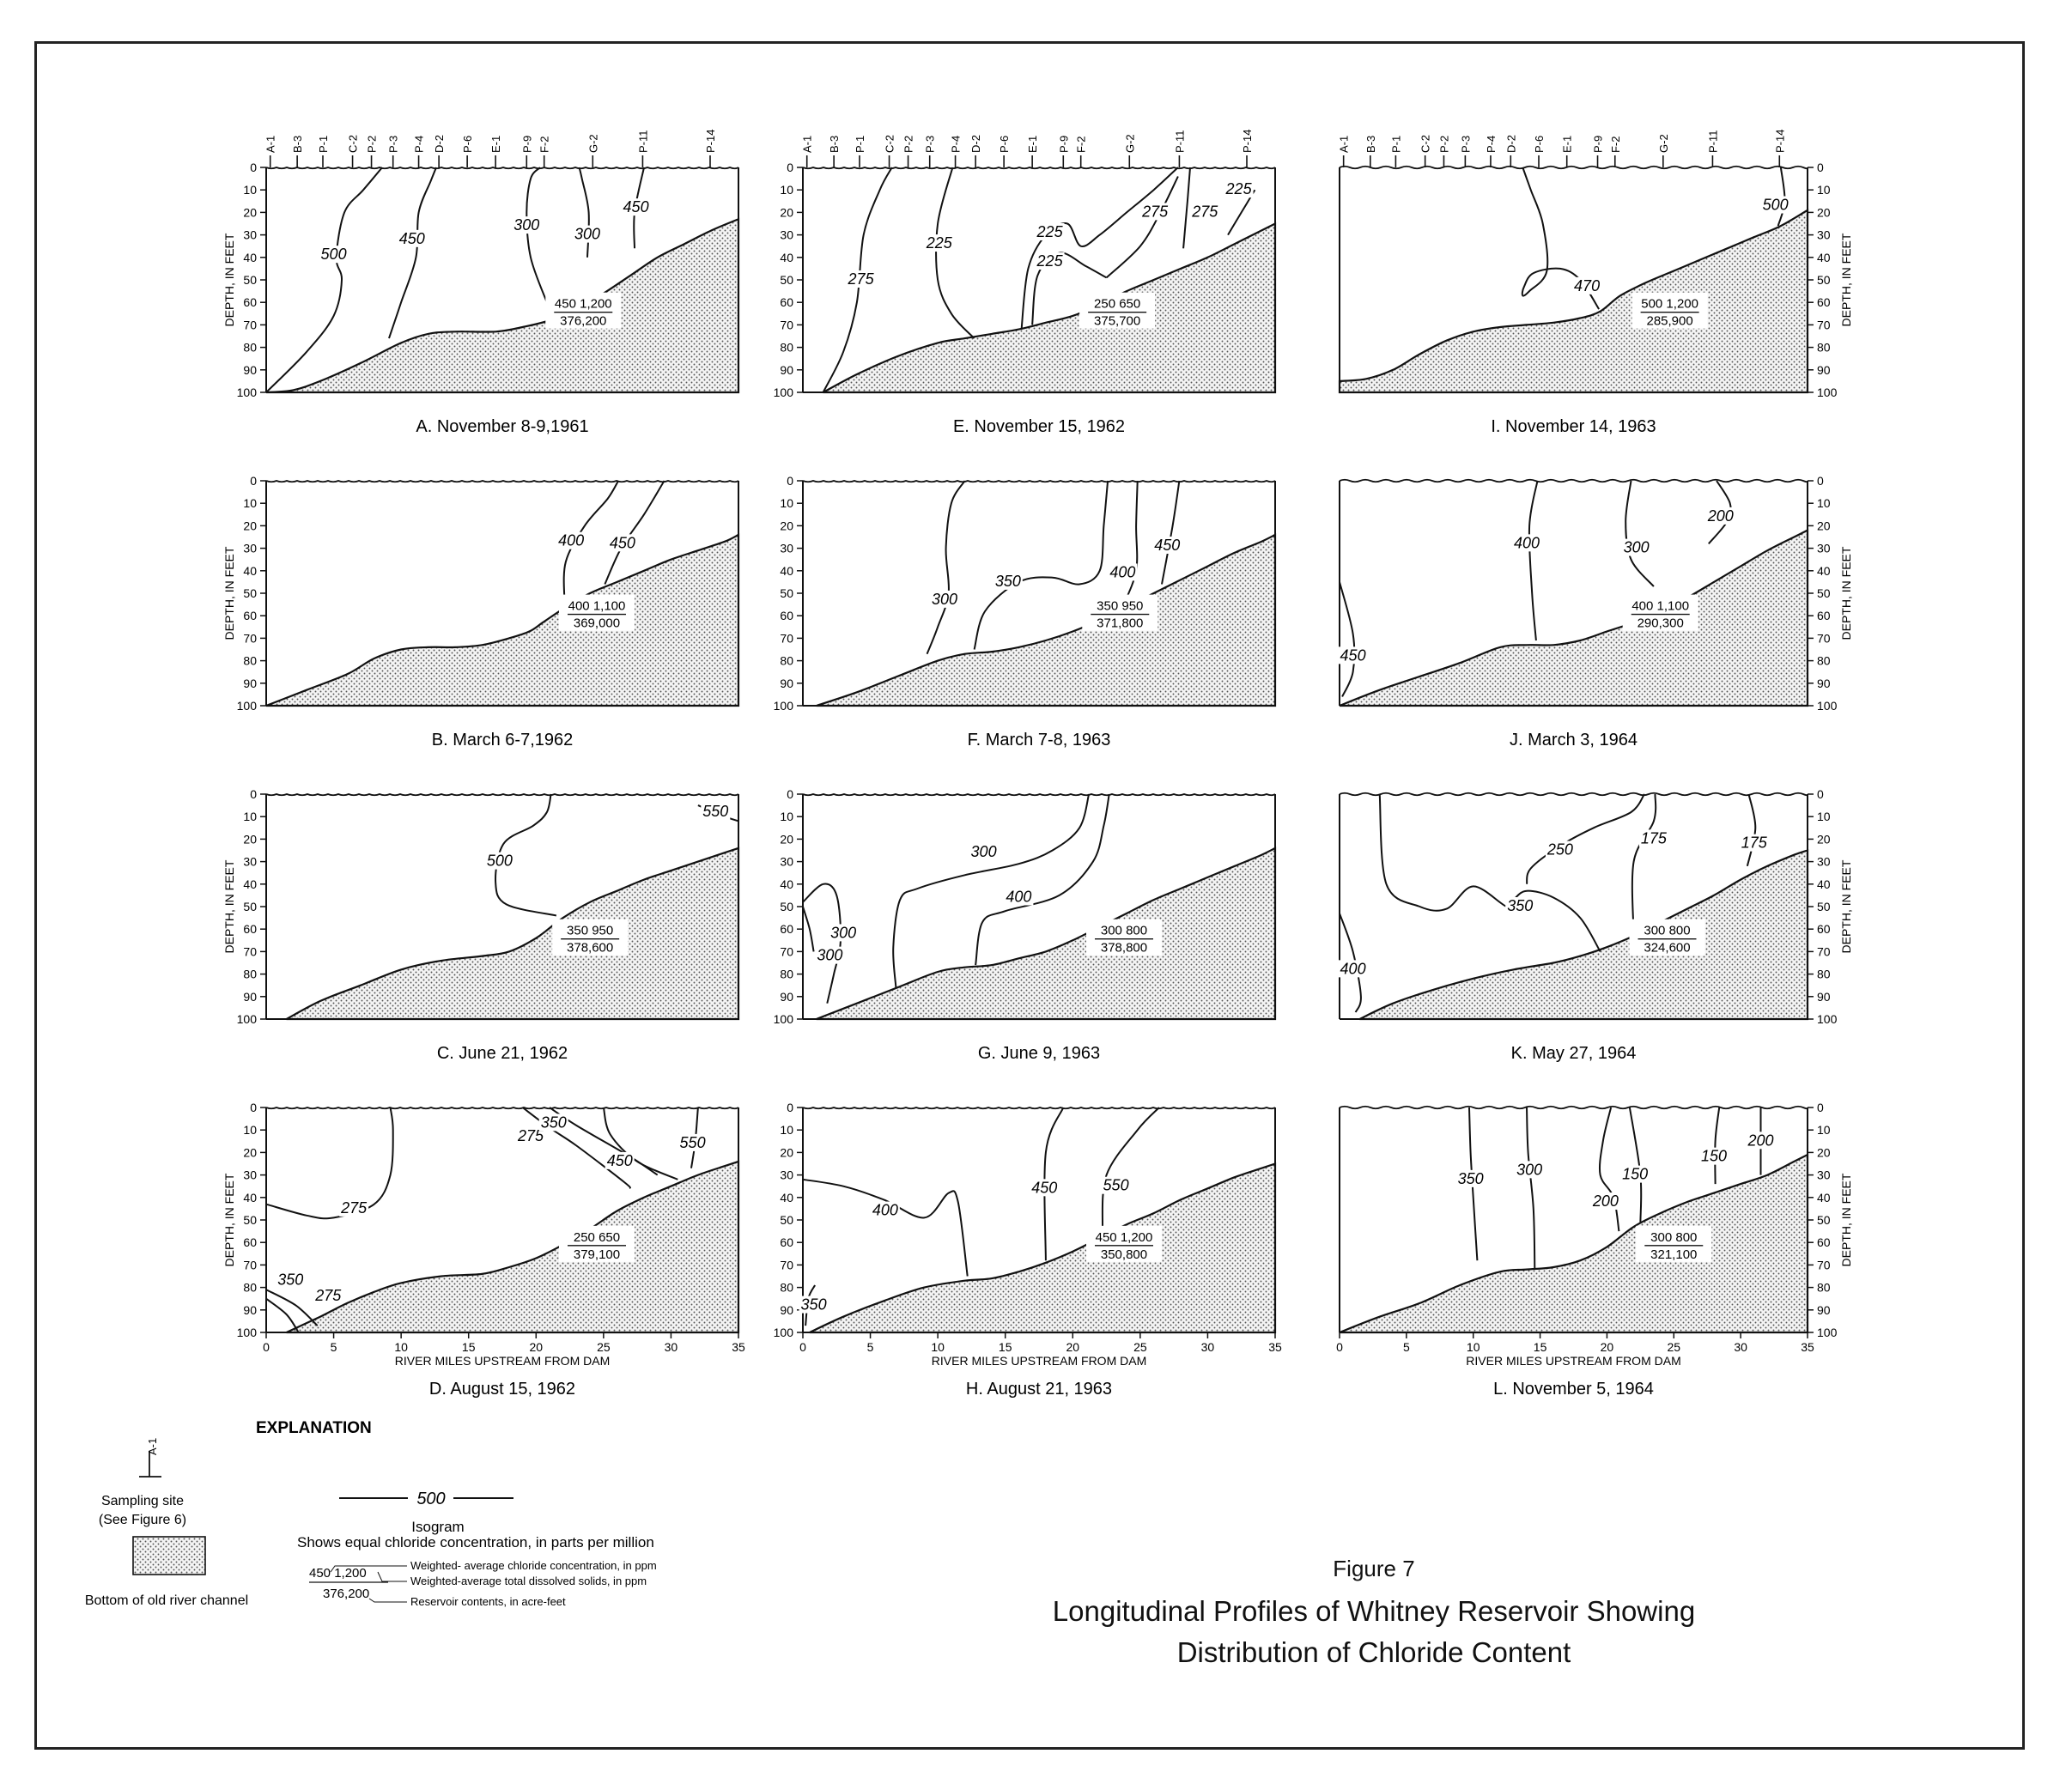 Image resolution: width=2072 pixels, height=1778 pixels. Describe the element at coordinates (1673, 1254) in the screenshot. I see `box-reservoir-contents: 321,100` at that location.